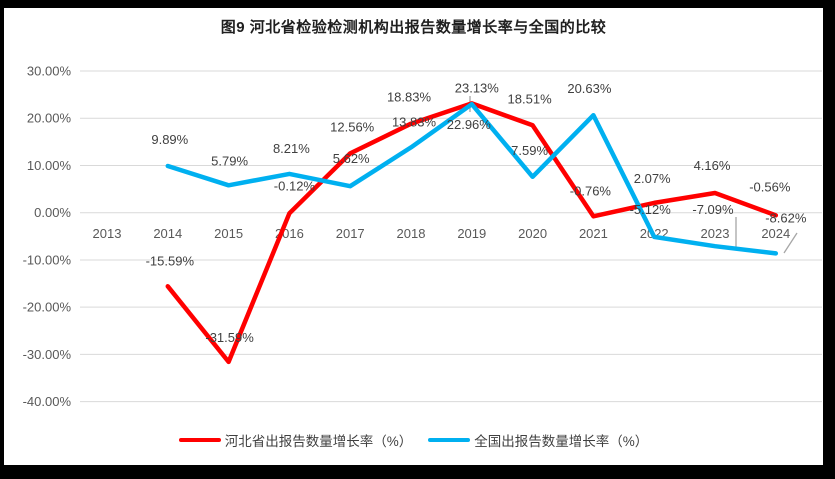 This screenshot has height=479, width=835. Describe the element at coordinates (713, 209) in the screenshot. I see `data-label: -7.09%` at that location.